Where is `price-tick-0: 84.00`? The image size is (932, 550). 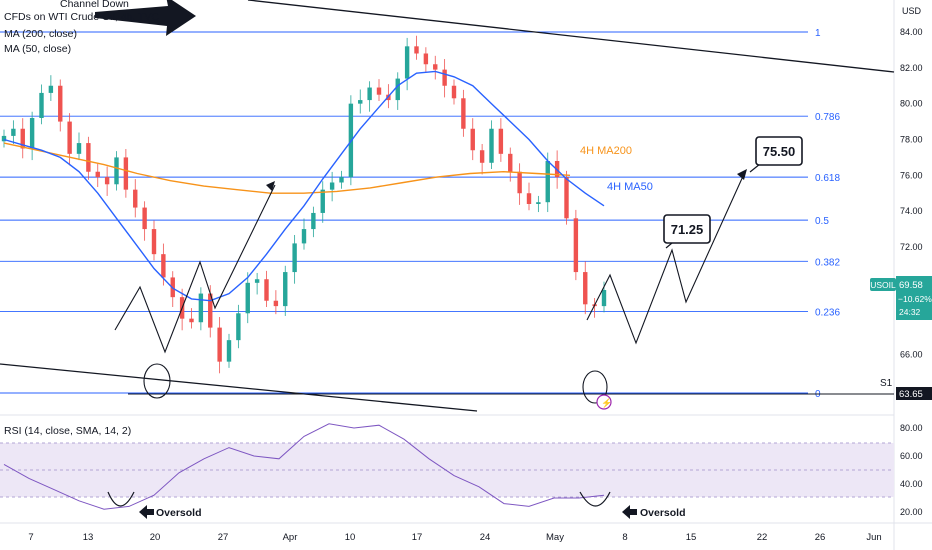 price-tick-0: 84.00 is located at coordinates (911, 32).